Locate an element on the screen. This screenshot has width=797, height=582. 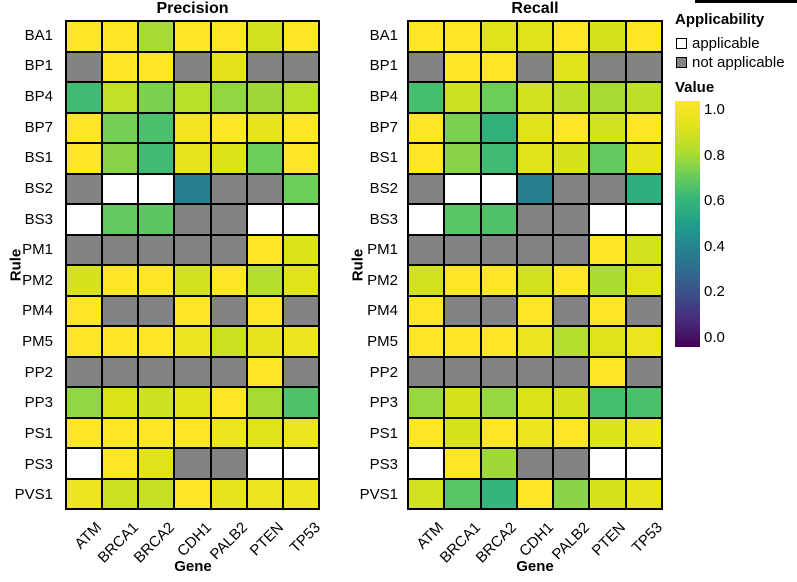
y-tick-label: BP1 is located at coordinates (38, 66).